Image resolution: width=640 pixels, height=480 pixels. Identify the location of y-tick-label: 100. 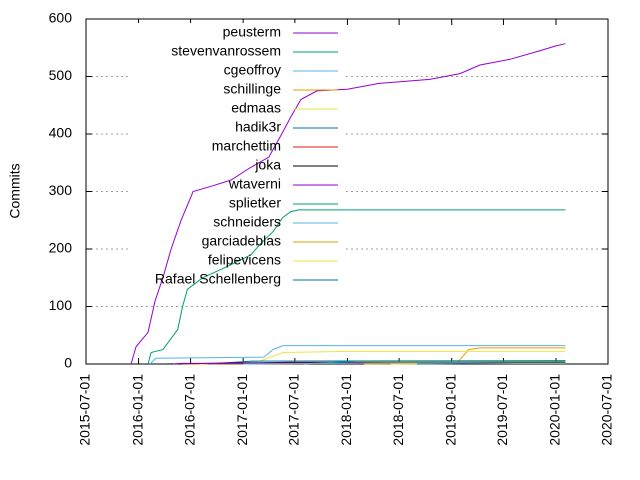
(61, 305).